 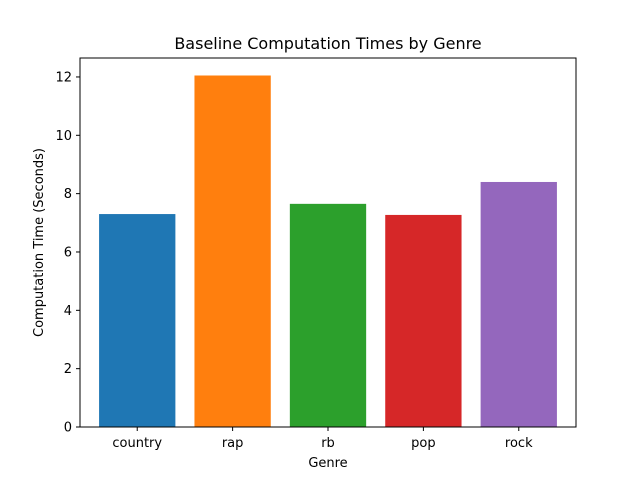 What do you see at coordinates (518, 304) in the screenshot?
I see `bar-rock` at bounding box center [518, 304].